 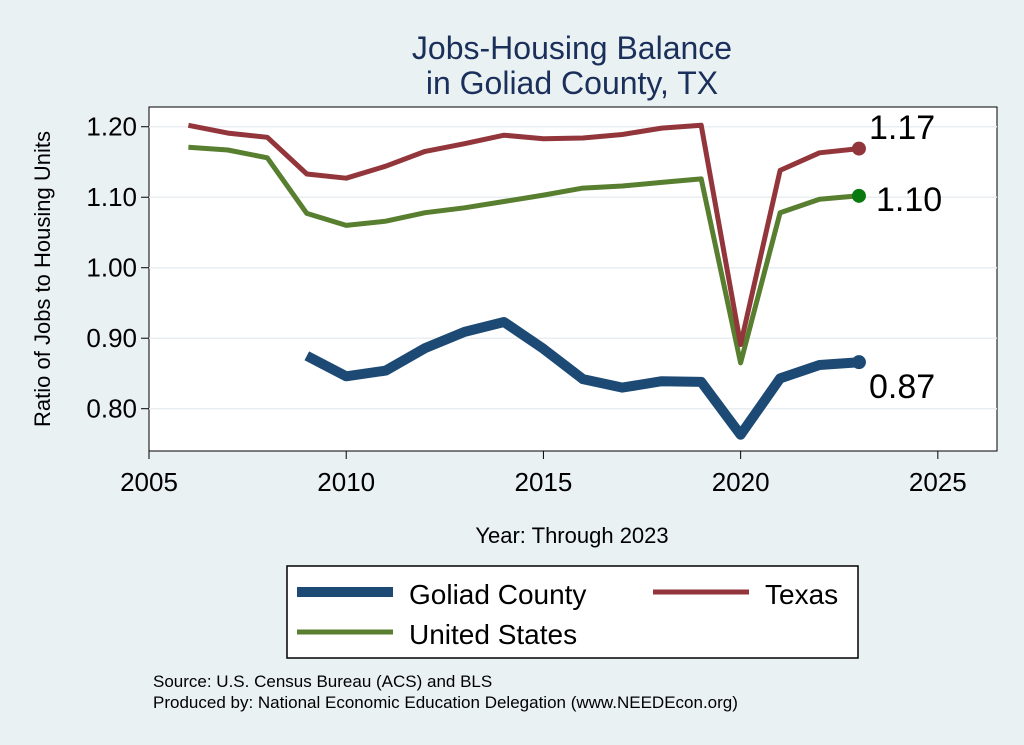 What do you see at coordinates (858, 255) in the screenshot?
I see `end-markers` at bounding box center [858, 255].